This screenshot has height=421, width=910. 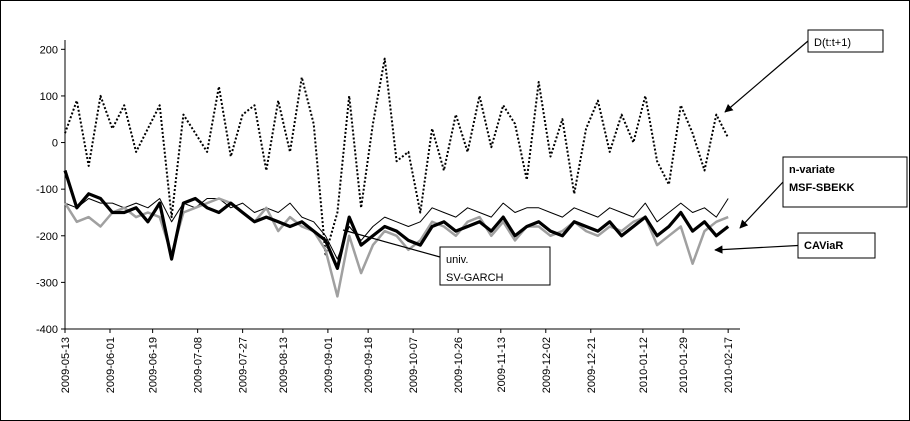 I want to click on x-tick-label: 2010-02-17, so click(x=729, y=365).